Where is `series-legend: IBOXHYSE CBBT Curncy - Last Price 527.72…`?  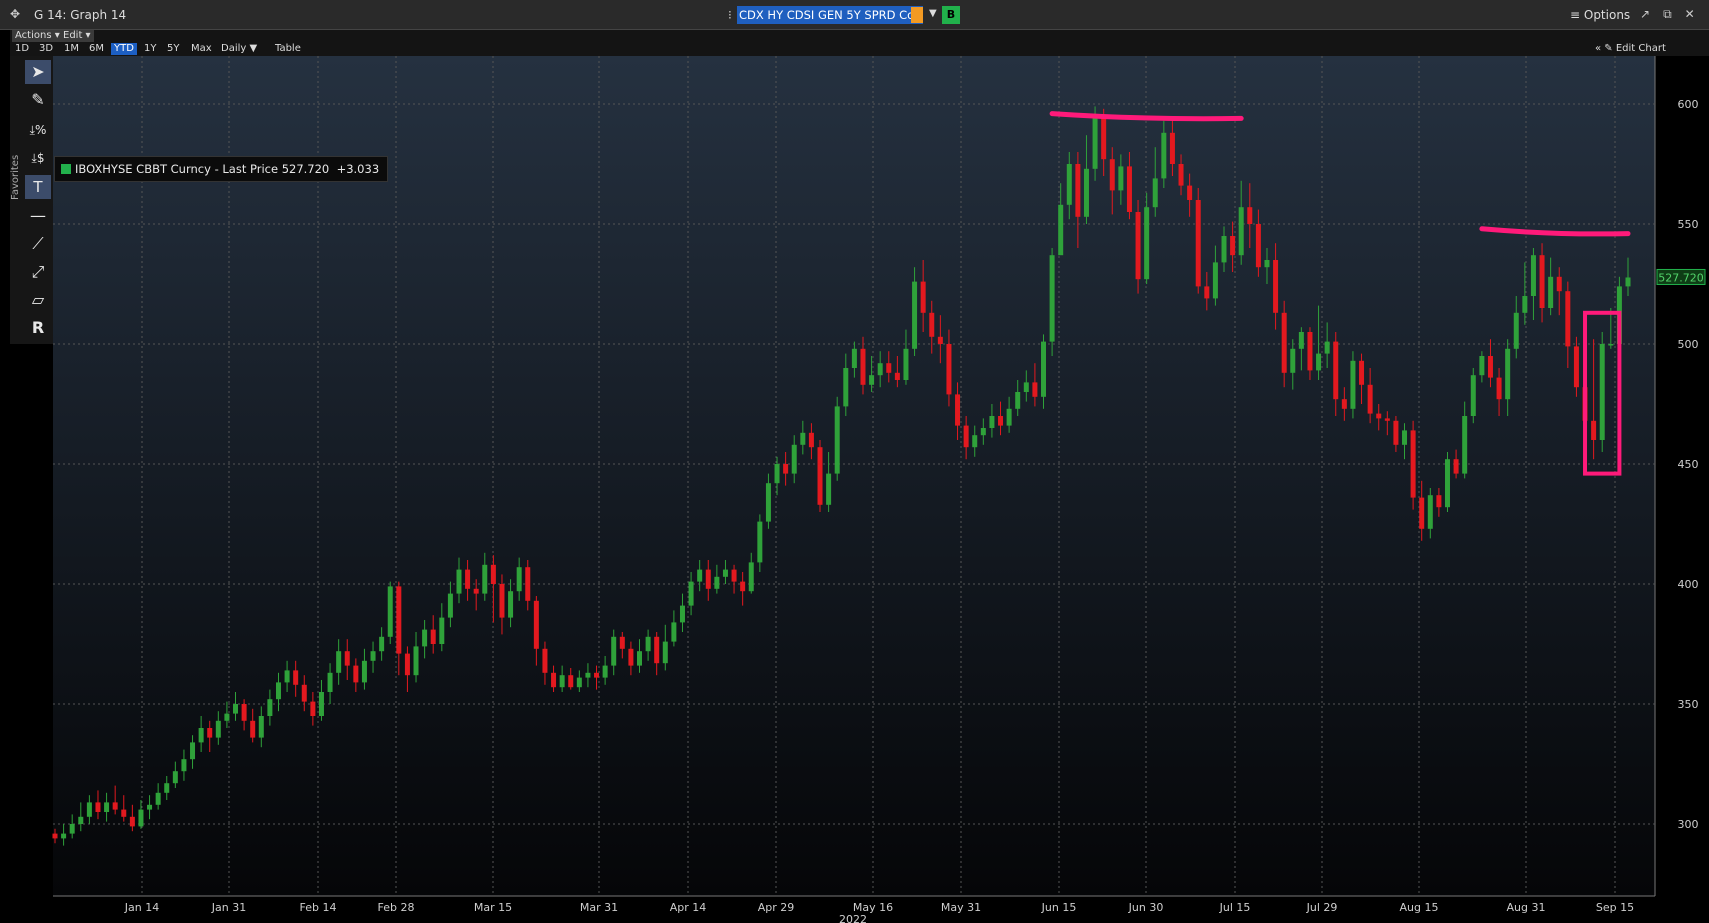 series-legend: IBOXHYSE CBBT Curncy - Last Price 527.72… is located at coordinates (221, 169).